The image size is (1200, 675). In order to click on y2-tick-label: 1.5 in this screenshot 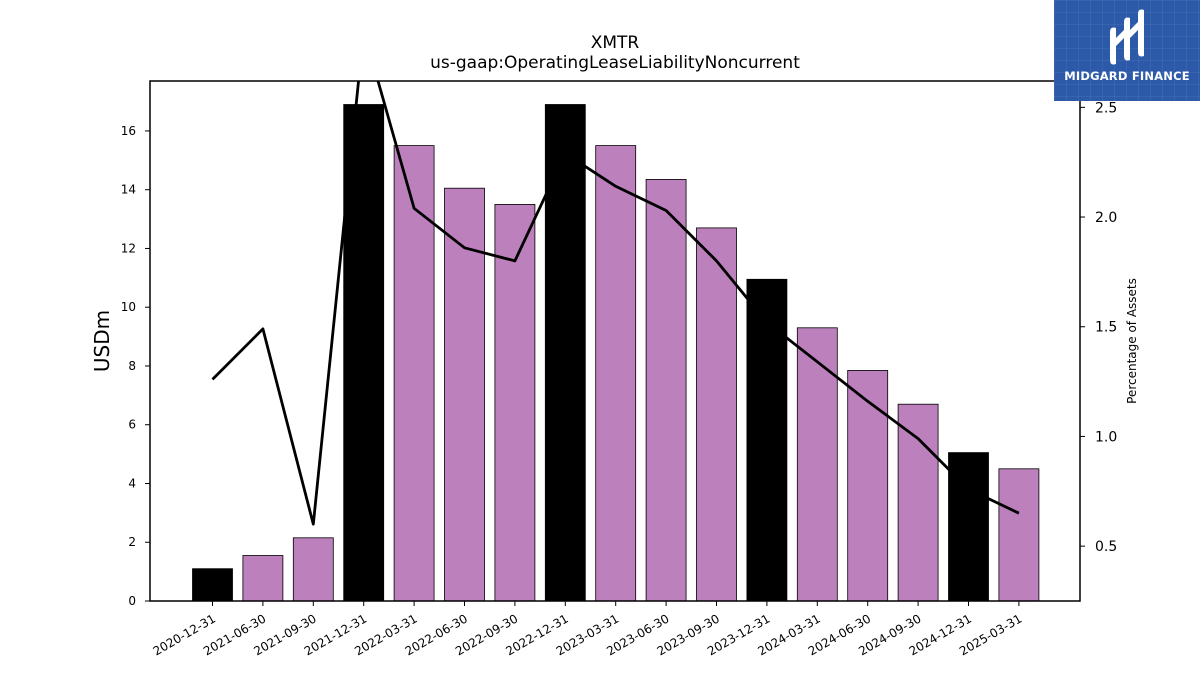, I will do `click(1106, 328)`.